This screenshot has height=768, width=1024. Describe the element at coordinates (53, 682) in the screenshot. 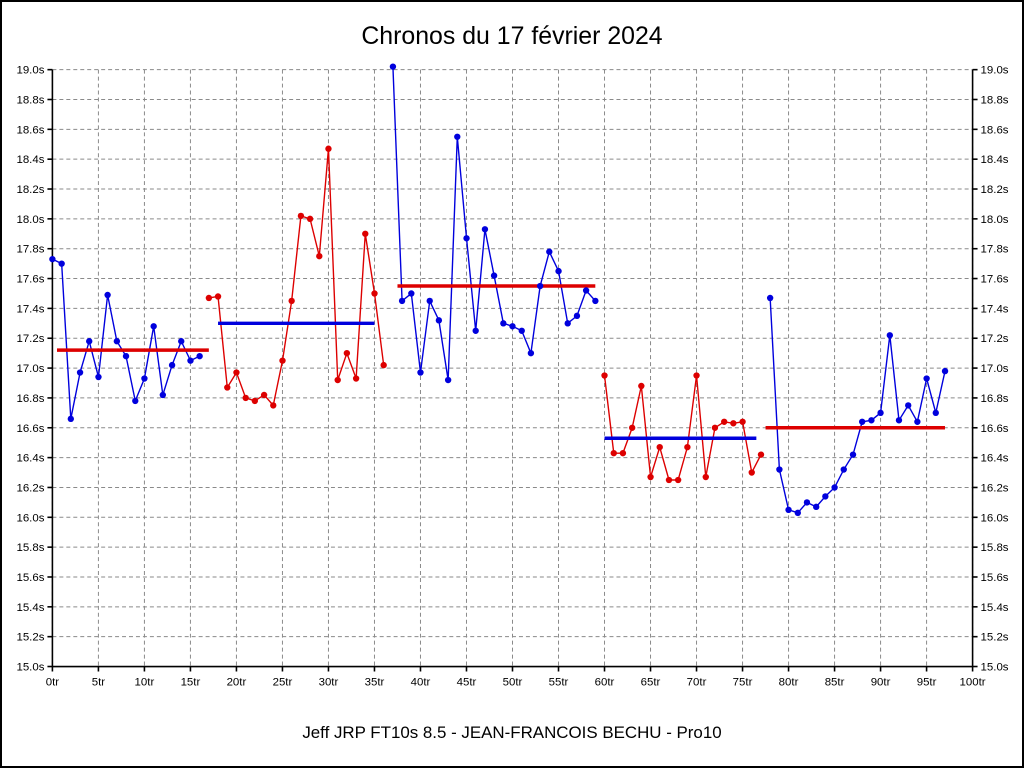

I see `x-axis-label: 0tr` at that location.